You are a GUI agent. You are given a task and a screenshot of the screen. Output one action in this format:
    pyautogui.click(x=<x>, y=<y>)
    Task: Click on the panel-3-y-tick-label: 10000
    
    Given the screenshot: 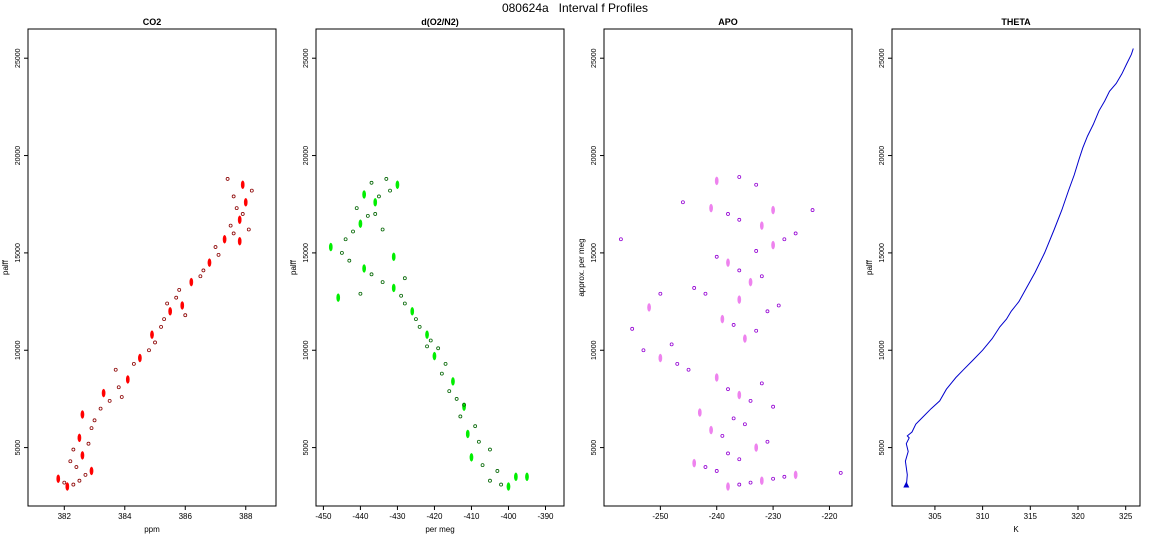 What is the action you would take?
    pyautogui.click(x=594, y=350)
    